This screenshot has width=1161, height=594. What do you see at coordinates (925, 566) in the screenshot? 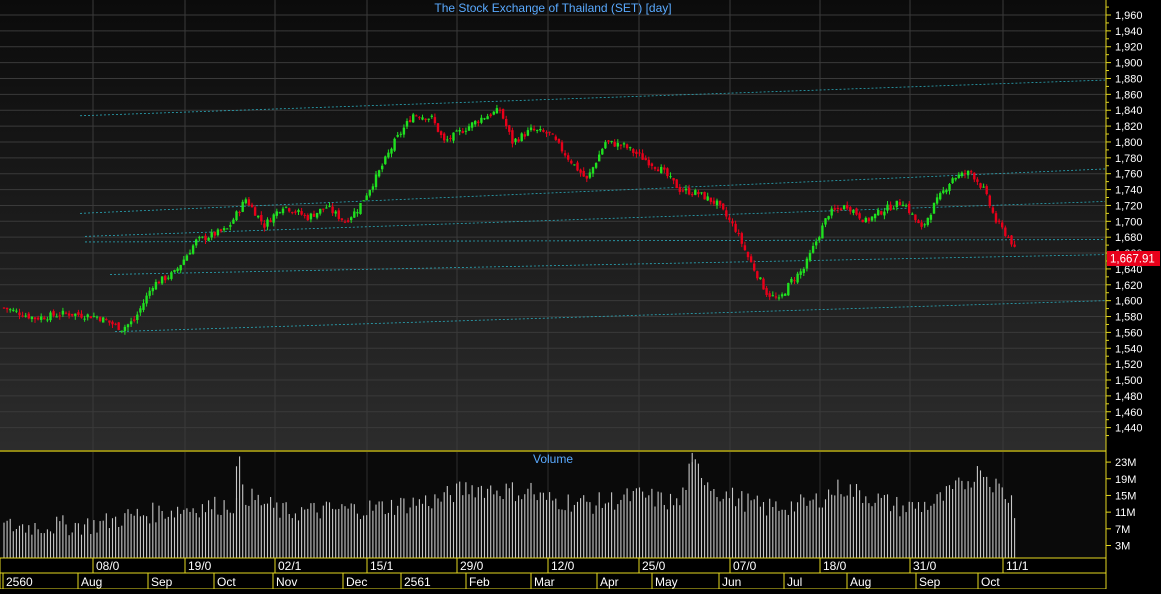
I see `date-tick-label: 31/0` at bounding box center [925, 566].